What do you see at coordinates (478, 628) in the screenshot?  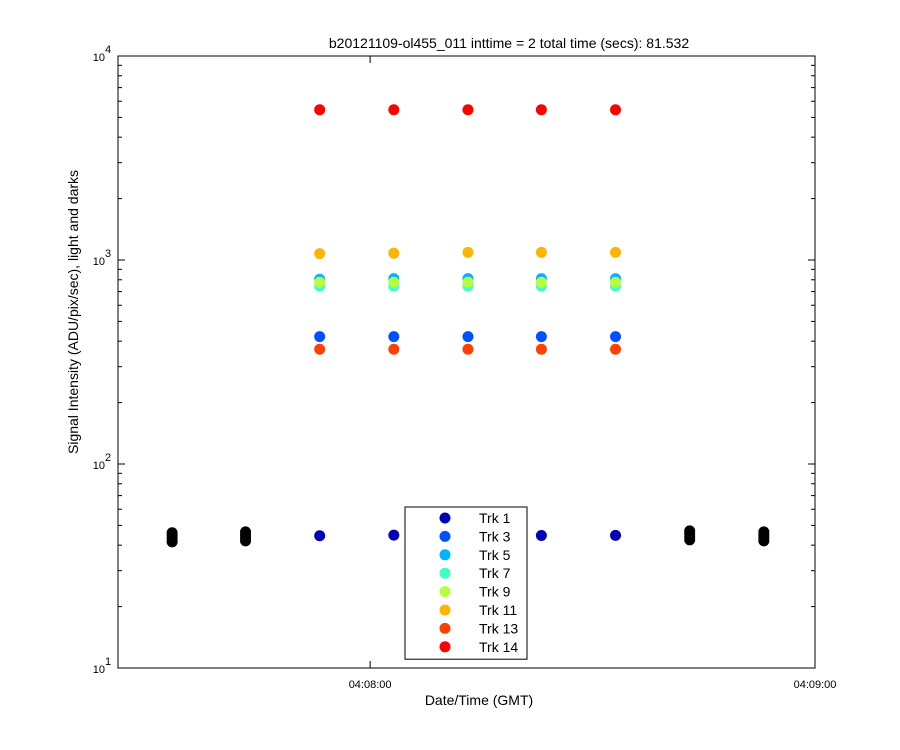 I see `legend-item: Trk 13` at bounding box center [478, 628].